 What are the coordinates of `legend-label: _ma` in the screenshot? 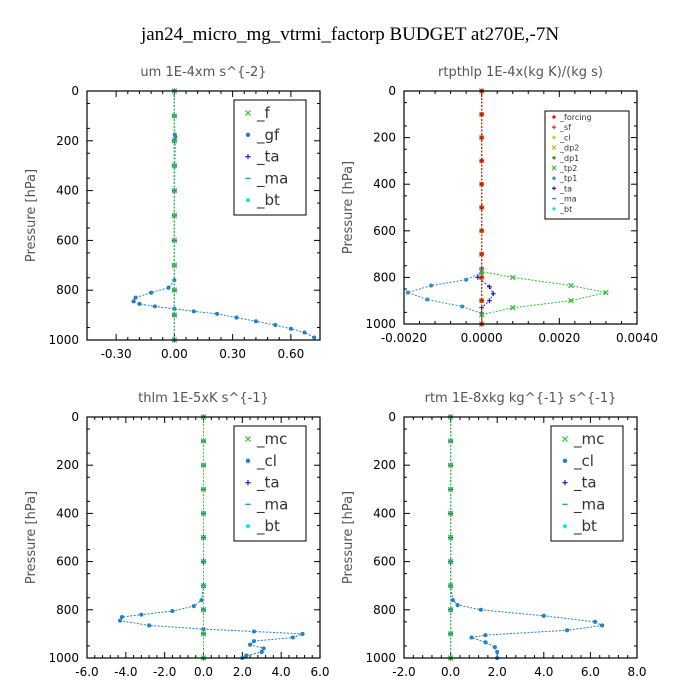 It's located at (272, 504).